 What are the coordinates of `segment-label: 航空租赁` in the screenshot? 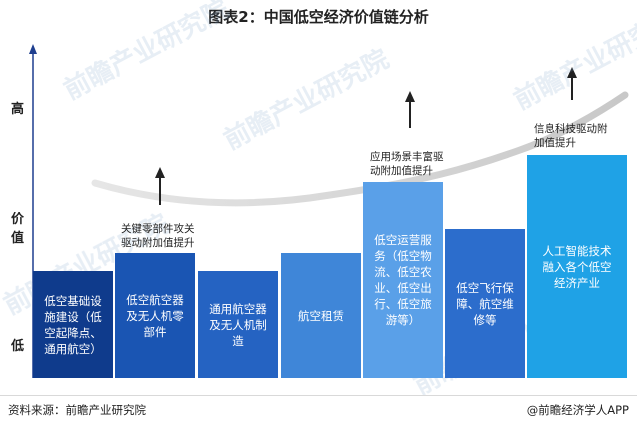 It's located at (321, 316).